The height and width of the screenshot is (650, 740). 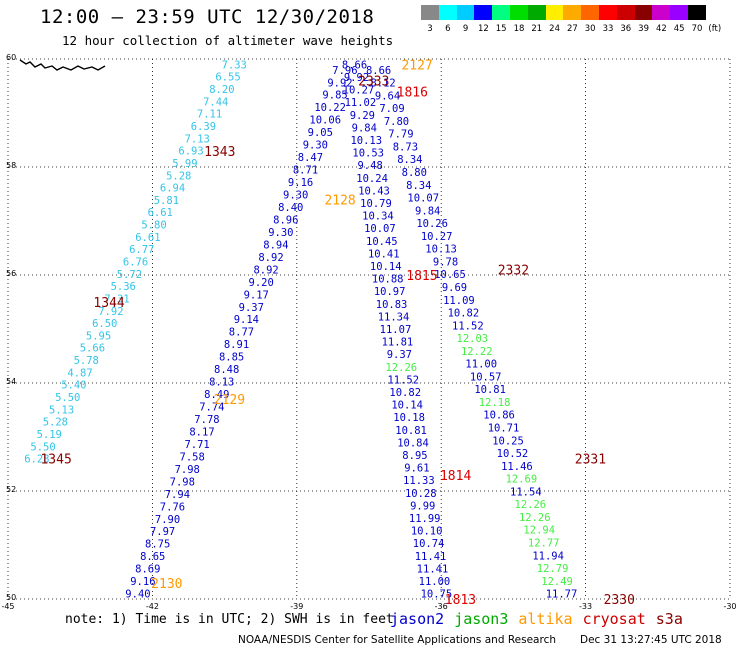 I want to click on wave-height-value: 12.22, so click(x=477, y=352).